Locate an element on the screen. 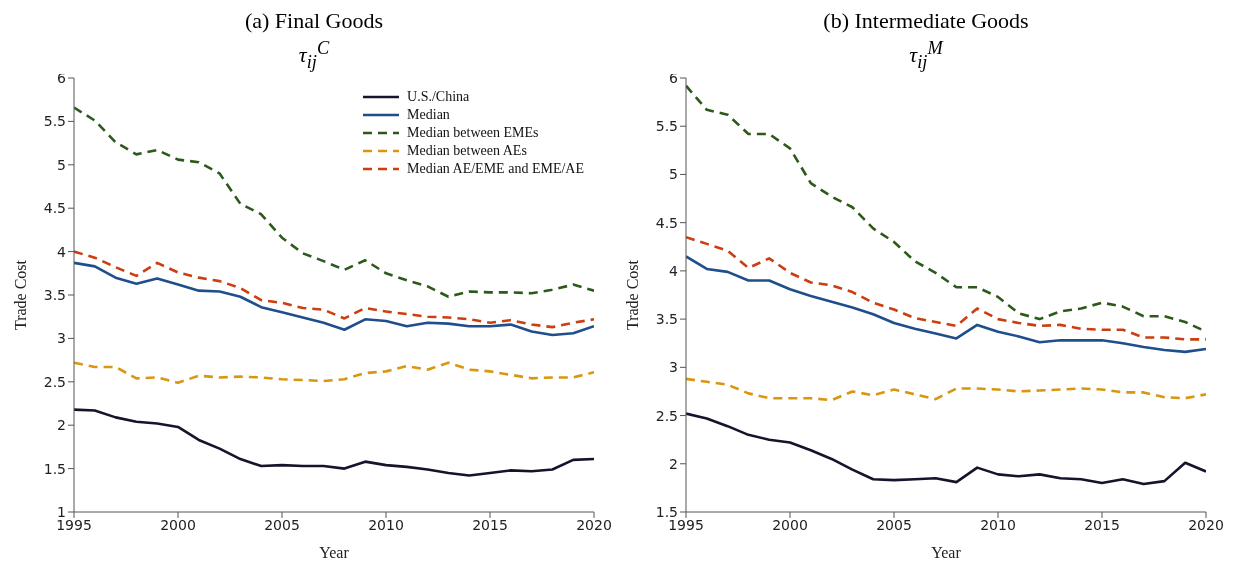 Image resolution: width=1252 pixels, height=576 pixels. legend-label: U.S./China is located at coordinates (438, 97).